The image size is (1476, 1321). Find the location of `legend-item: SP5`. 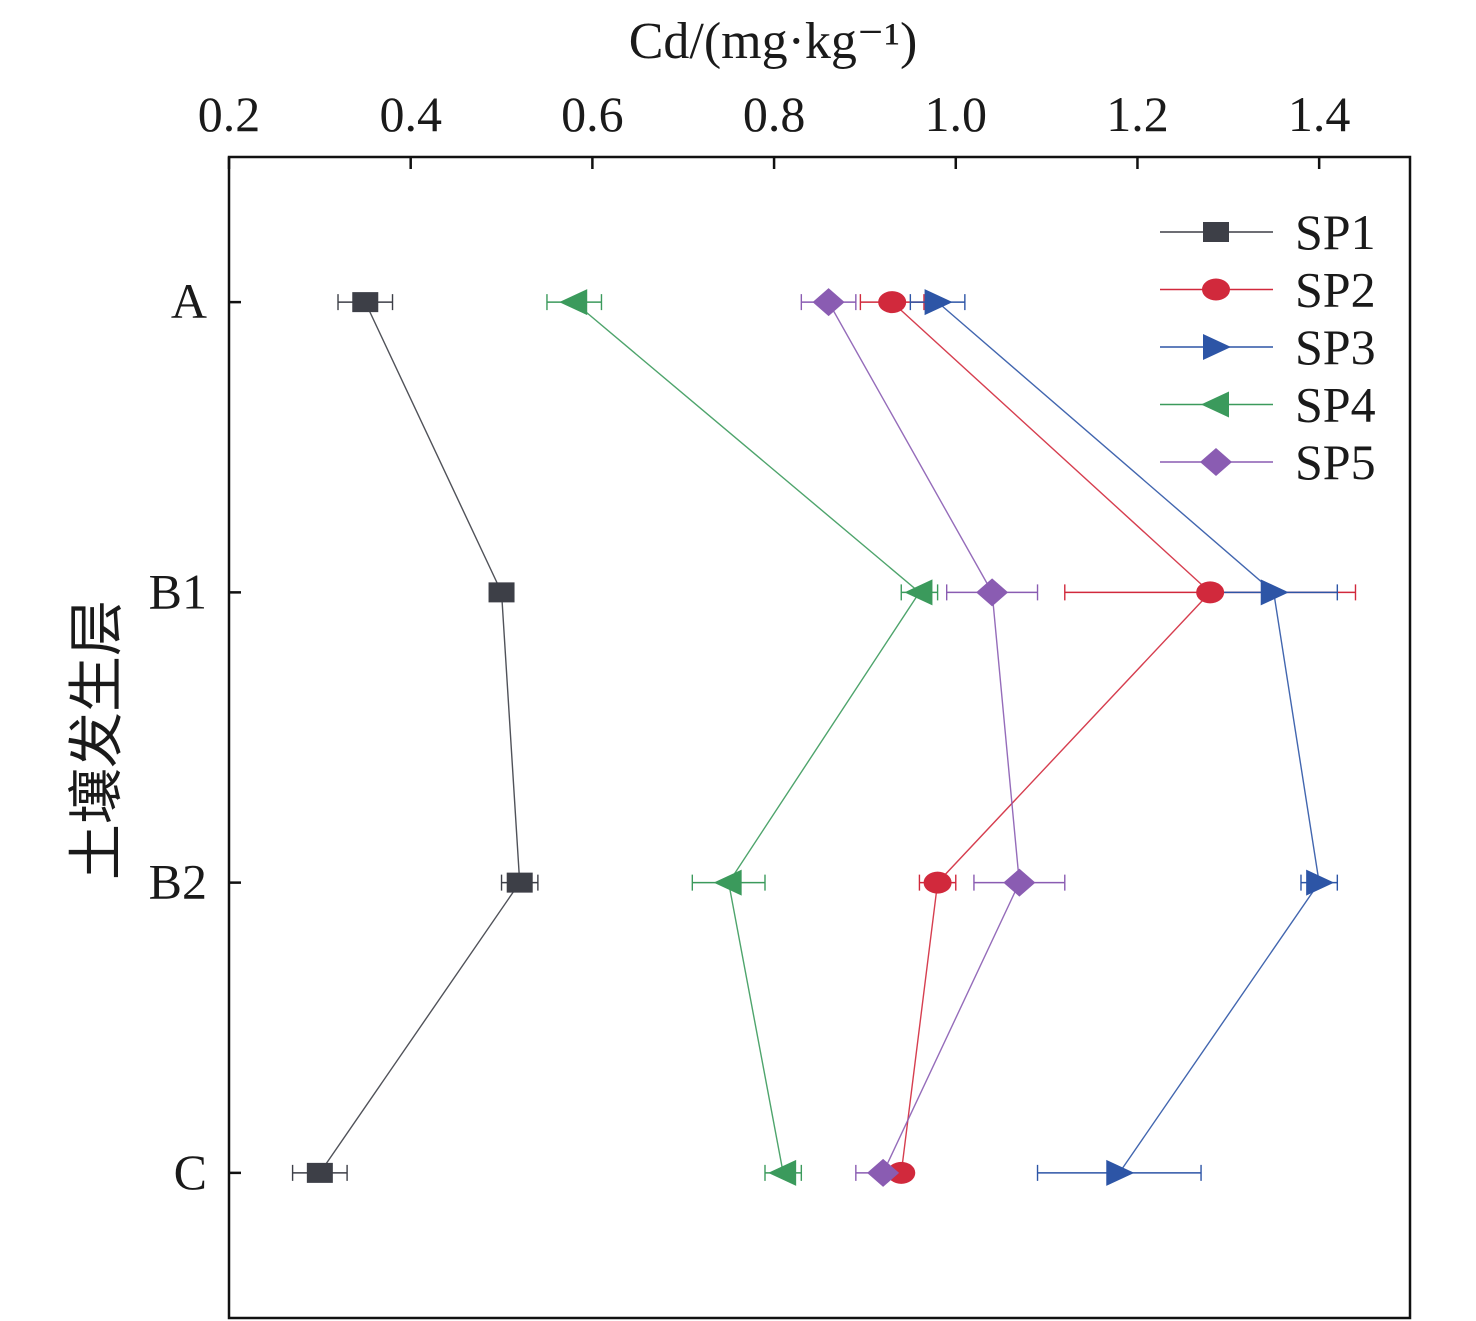

legend-item: SP5 is located at coordinates (1268, 462).